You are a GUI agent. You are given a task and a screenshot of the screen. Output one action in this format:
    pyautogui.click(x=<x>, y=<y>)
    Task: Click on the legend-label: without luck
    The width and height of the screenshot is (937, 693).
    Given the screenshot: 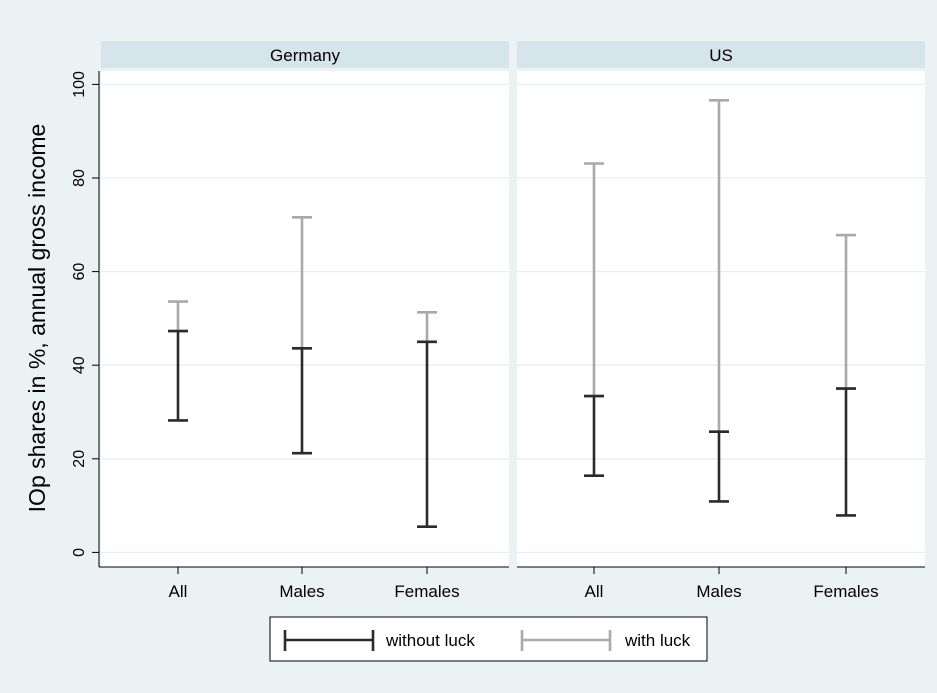 What is the action you would take?
    pyautogui.click(x=430, y=640)
    